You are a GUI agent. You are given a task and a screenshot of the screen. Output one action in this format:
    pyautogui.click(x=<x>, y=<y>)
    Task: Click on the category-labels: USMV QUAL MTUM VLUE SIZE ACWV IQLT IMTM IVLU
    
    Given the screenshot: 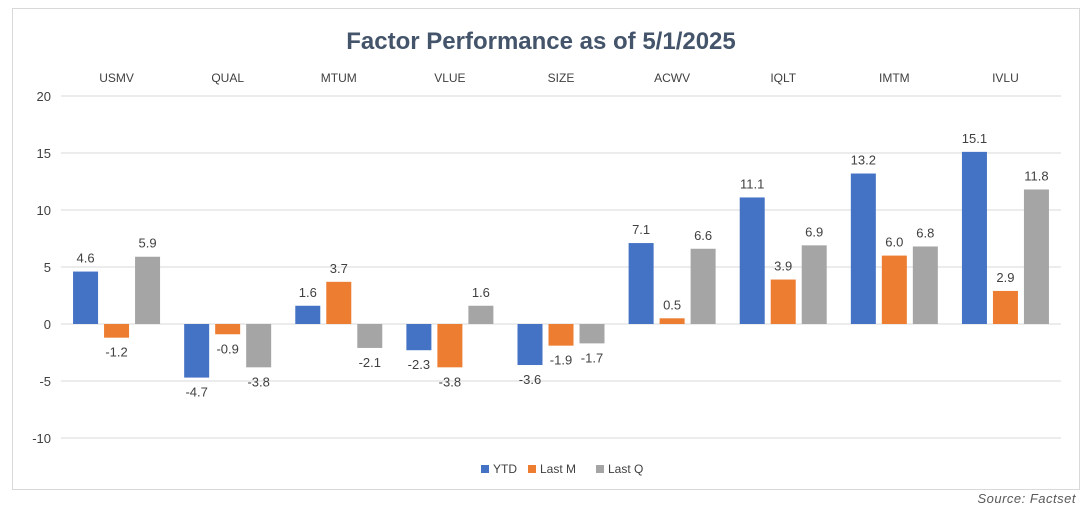 What is the action you would take?
    pyautogui.click(x=559, y=78)
    